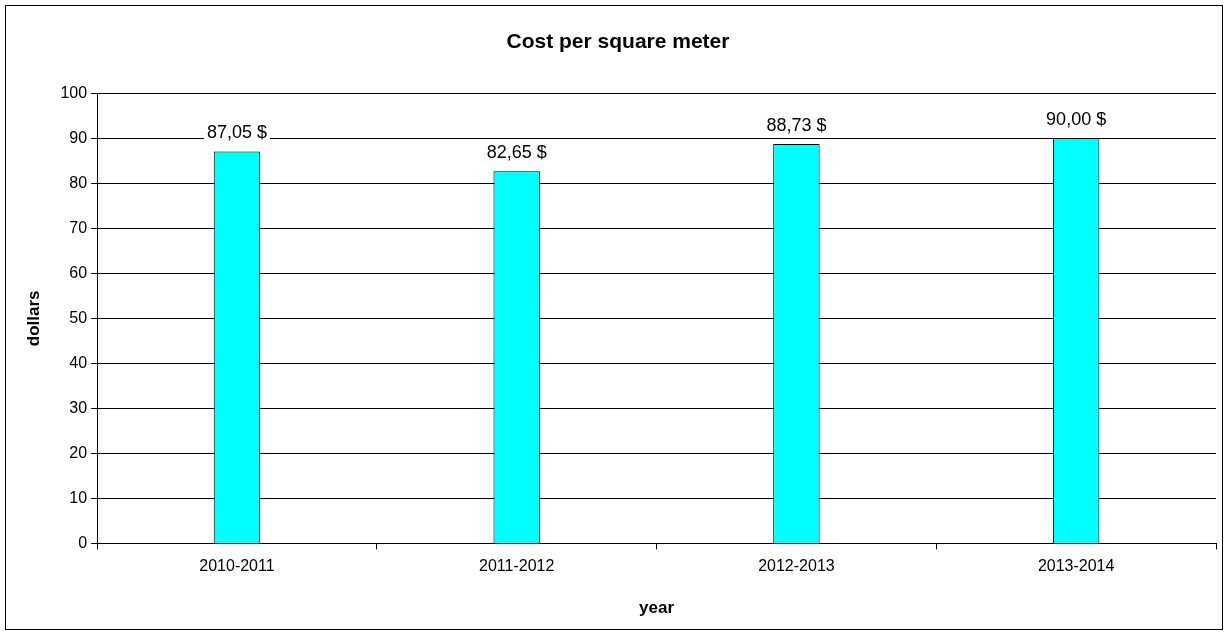  I want to click on y-tick-label: 10, so click(78, 497).